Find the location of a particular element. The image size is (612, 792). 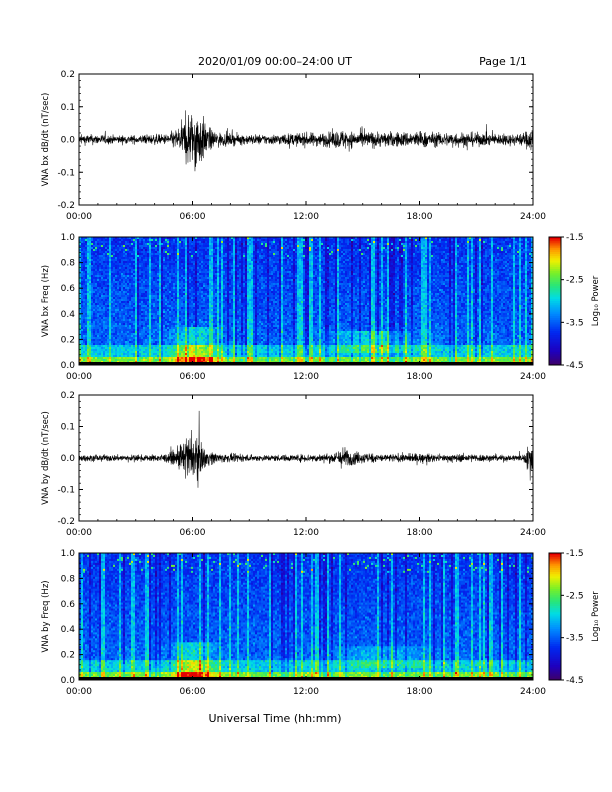

y-axis-label: VNA by dB/dt (nT/sec) is located at coordinates (46, 458).